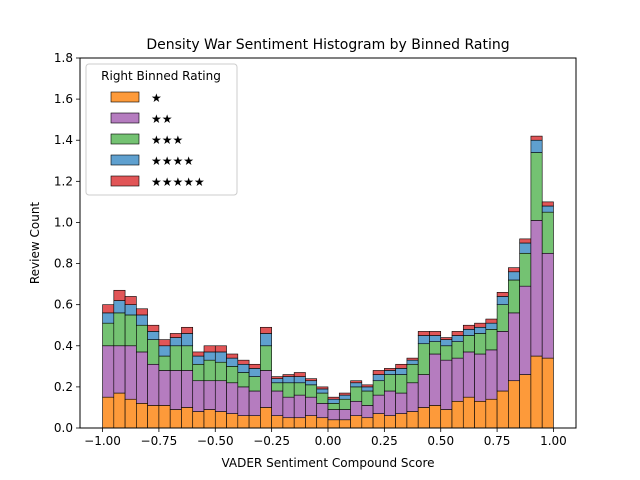 The image size is (640, 480). I want to click on x-tick-label: 0.75, so click(497, 441).